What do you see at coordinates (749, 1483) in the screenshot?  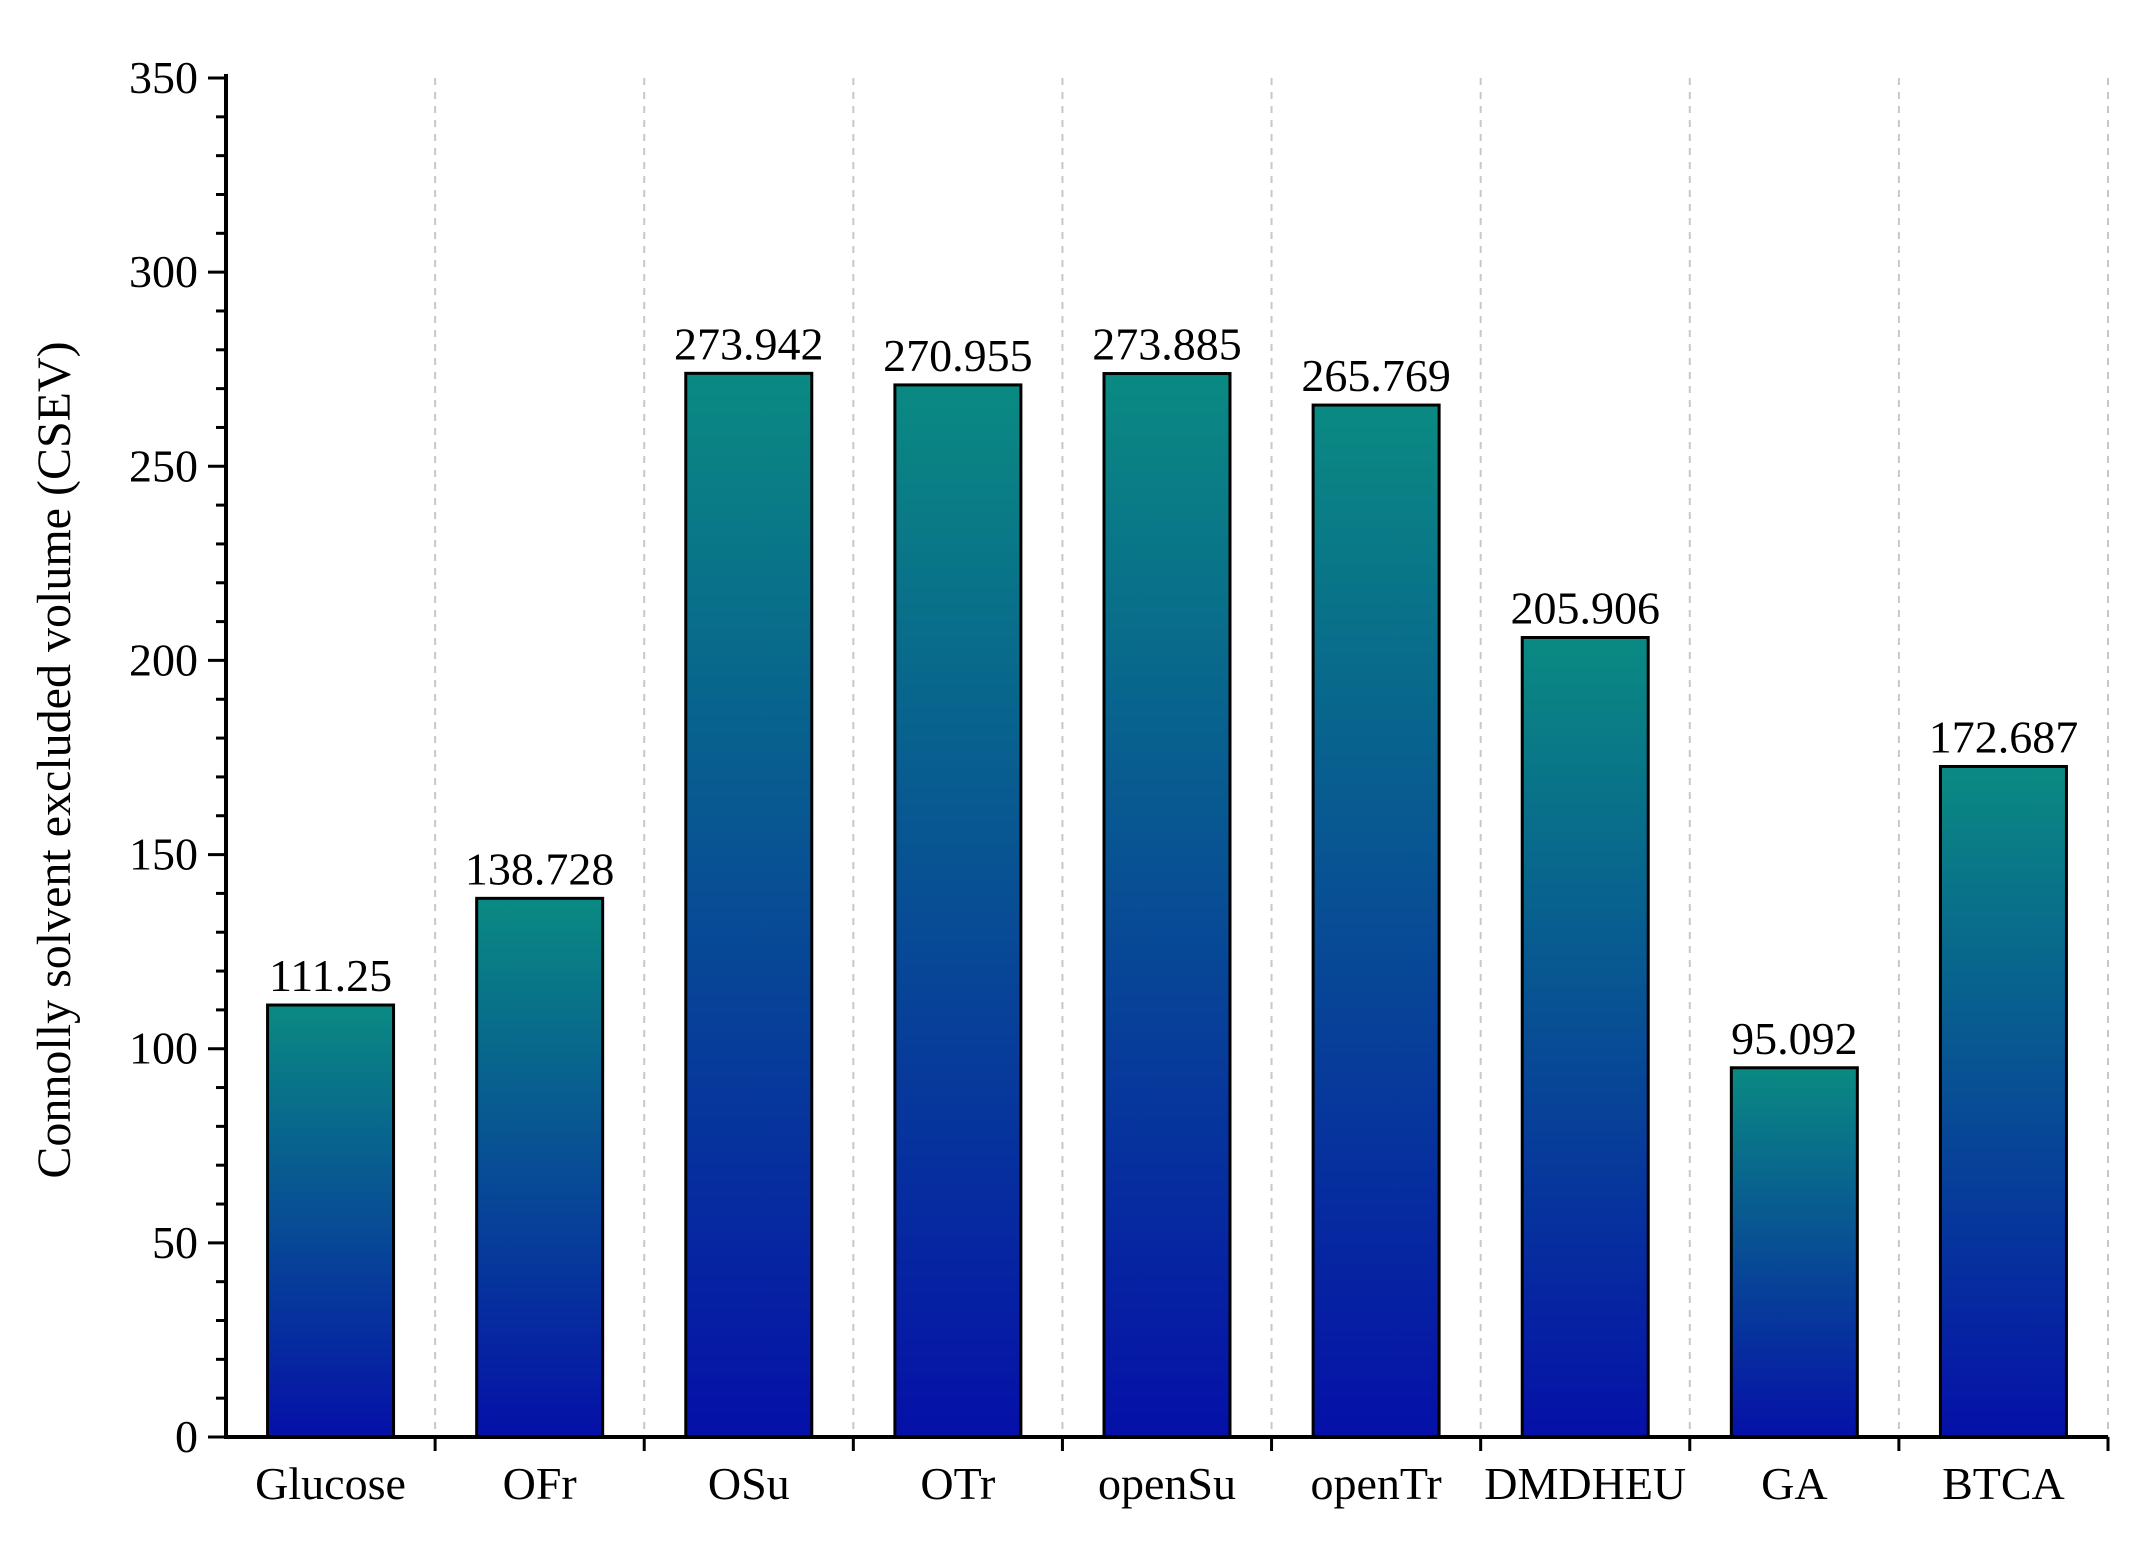 I see `x-tick-label: OSu` at bounding box center [749, 1483].